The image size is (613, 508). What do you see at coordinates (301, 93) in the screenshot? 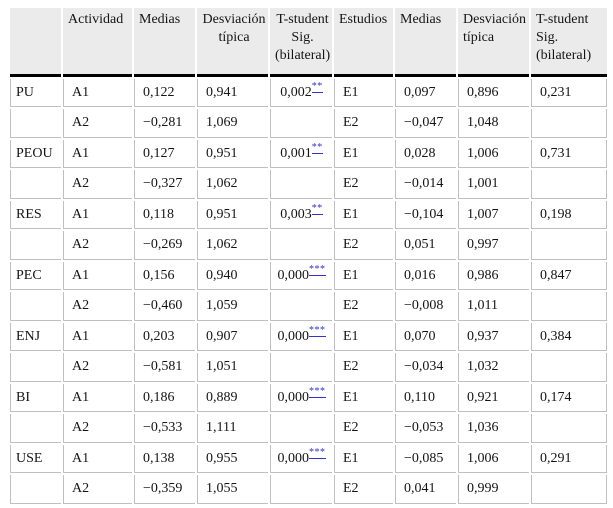
I see `activity-sig-cell: 0,002**` at bounding box center [301, 93].